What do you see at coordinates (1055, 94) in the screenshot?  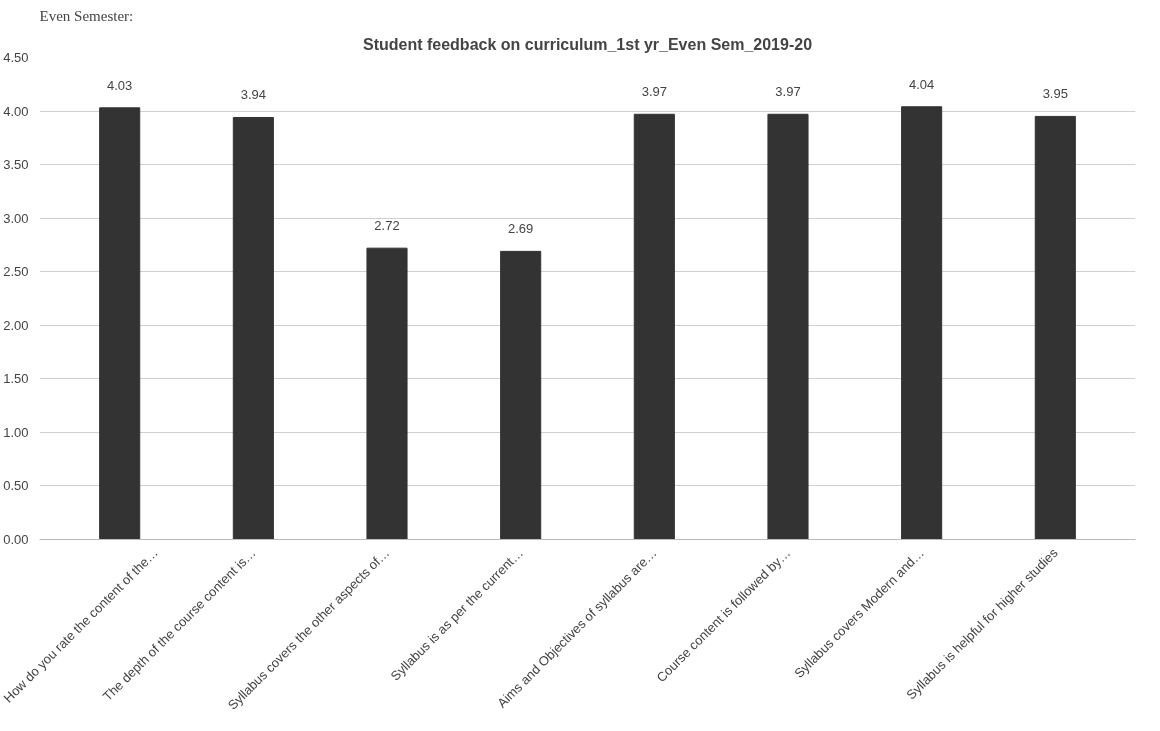 I see `data-label: 3.95` at bounding box center [1055, 94].